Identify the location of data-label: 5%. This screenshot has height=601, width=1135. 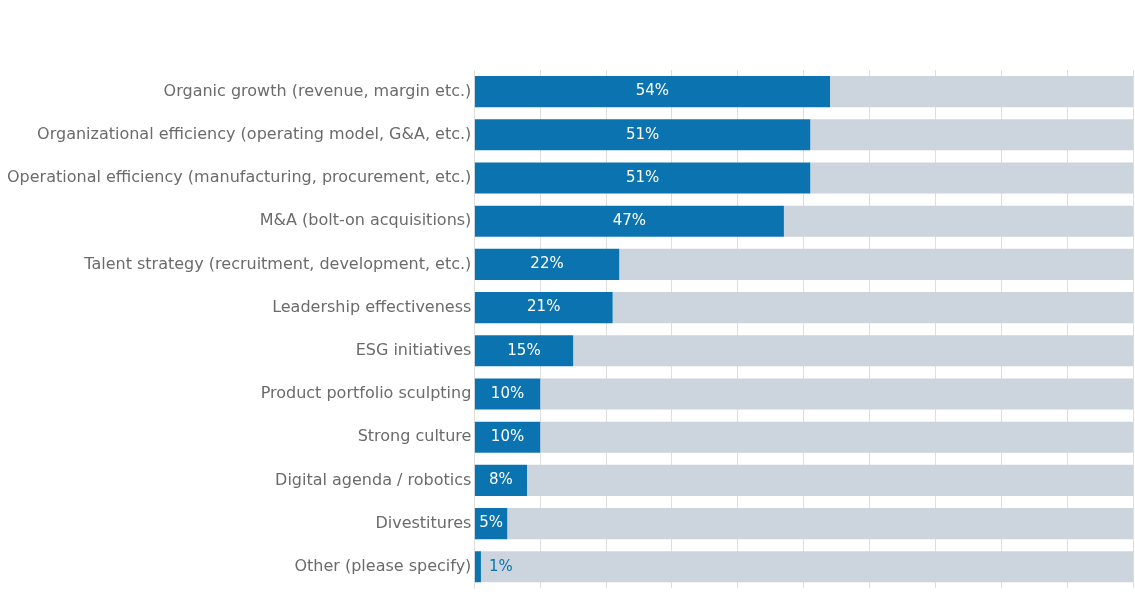
(491, 522).